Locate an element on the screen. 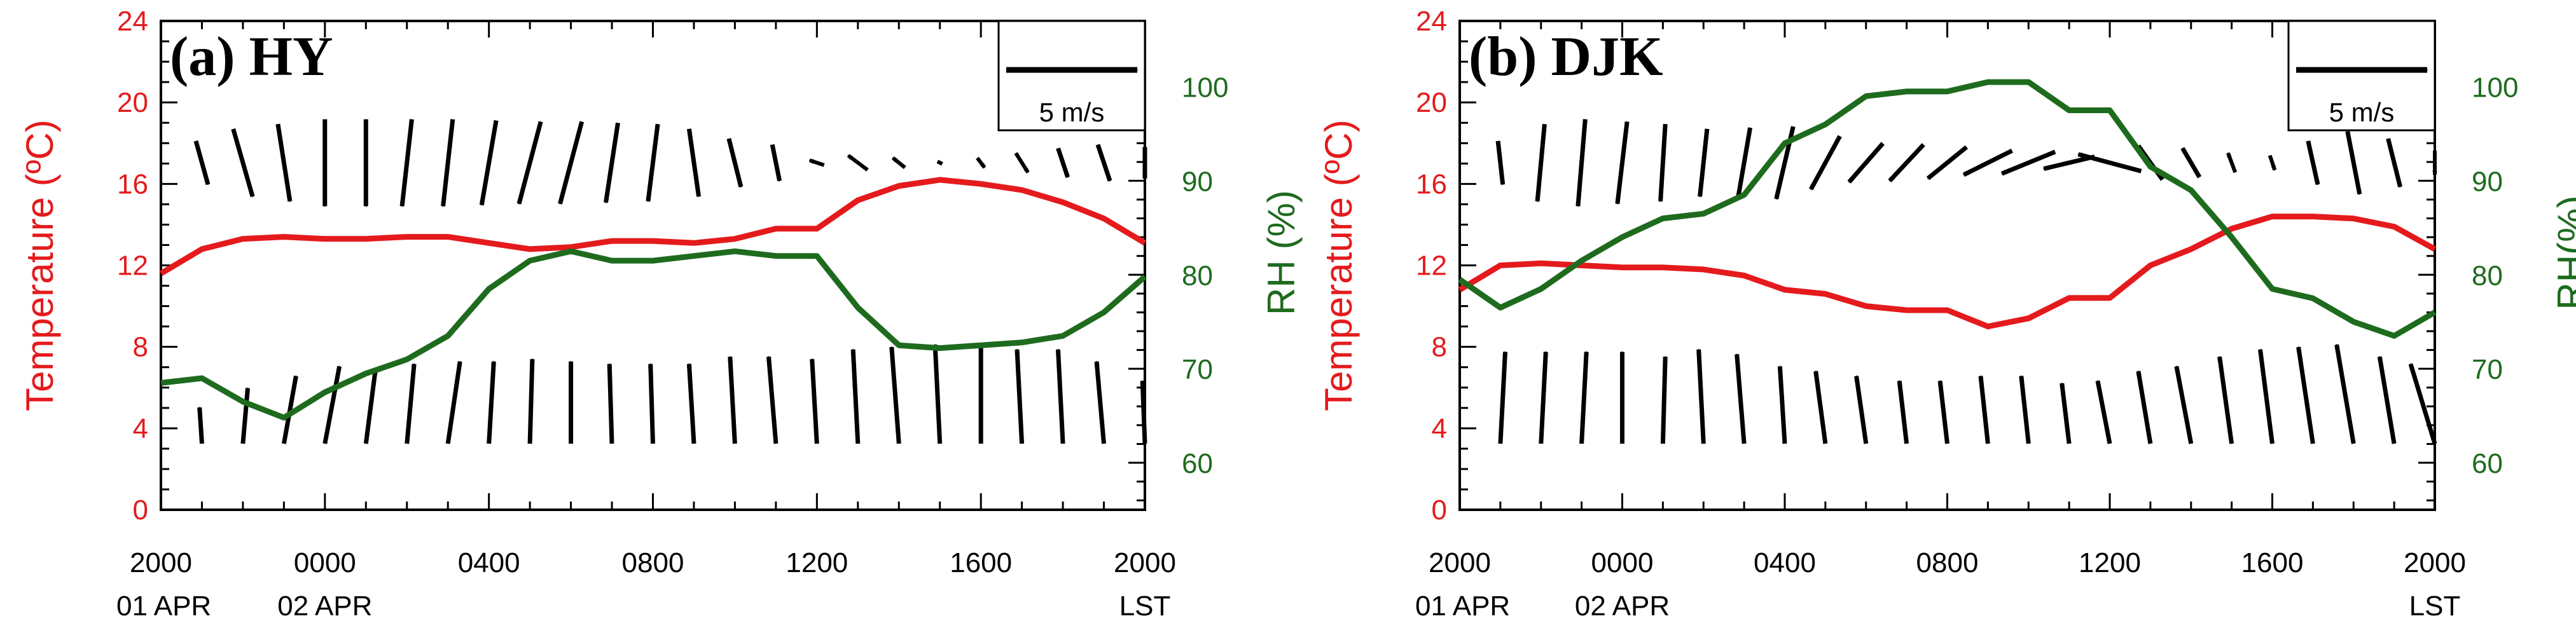  temp-tick-label: 16 is located at coordinates (1431, 184).